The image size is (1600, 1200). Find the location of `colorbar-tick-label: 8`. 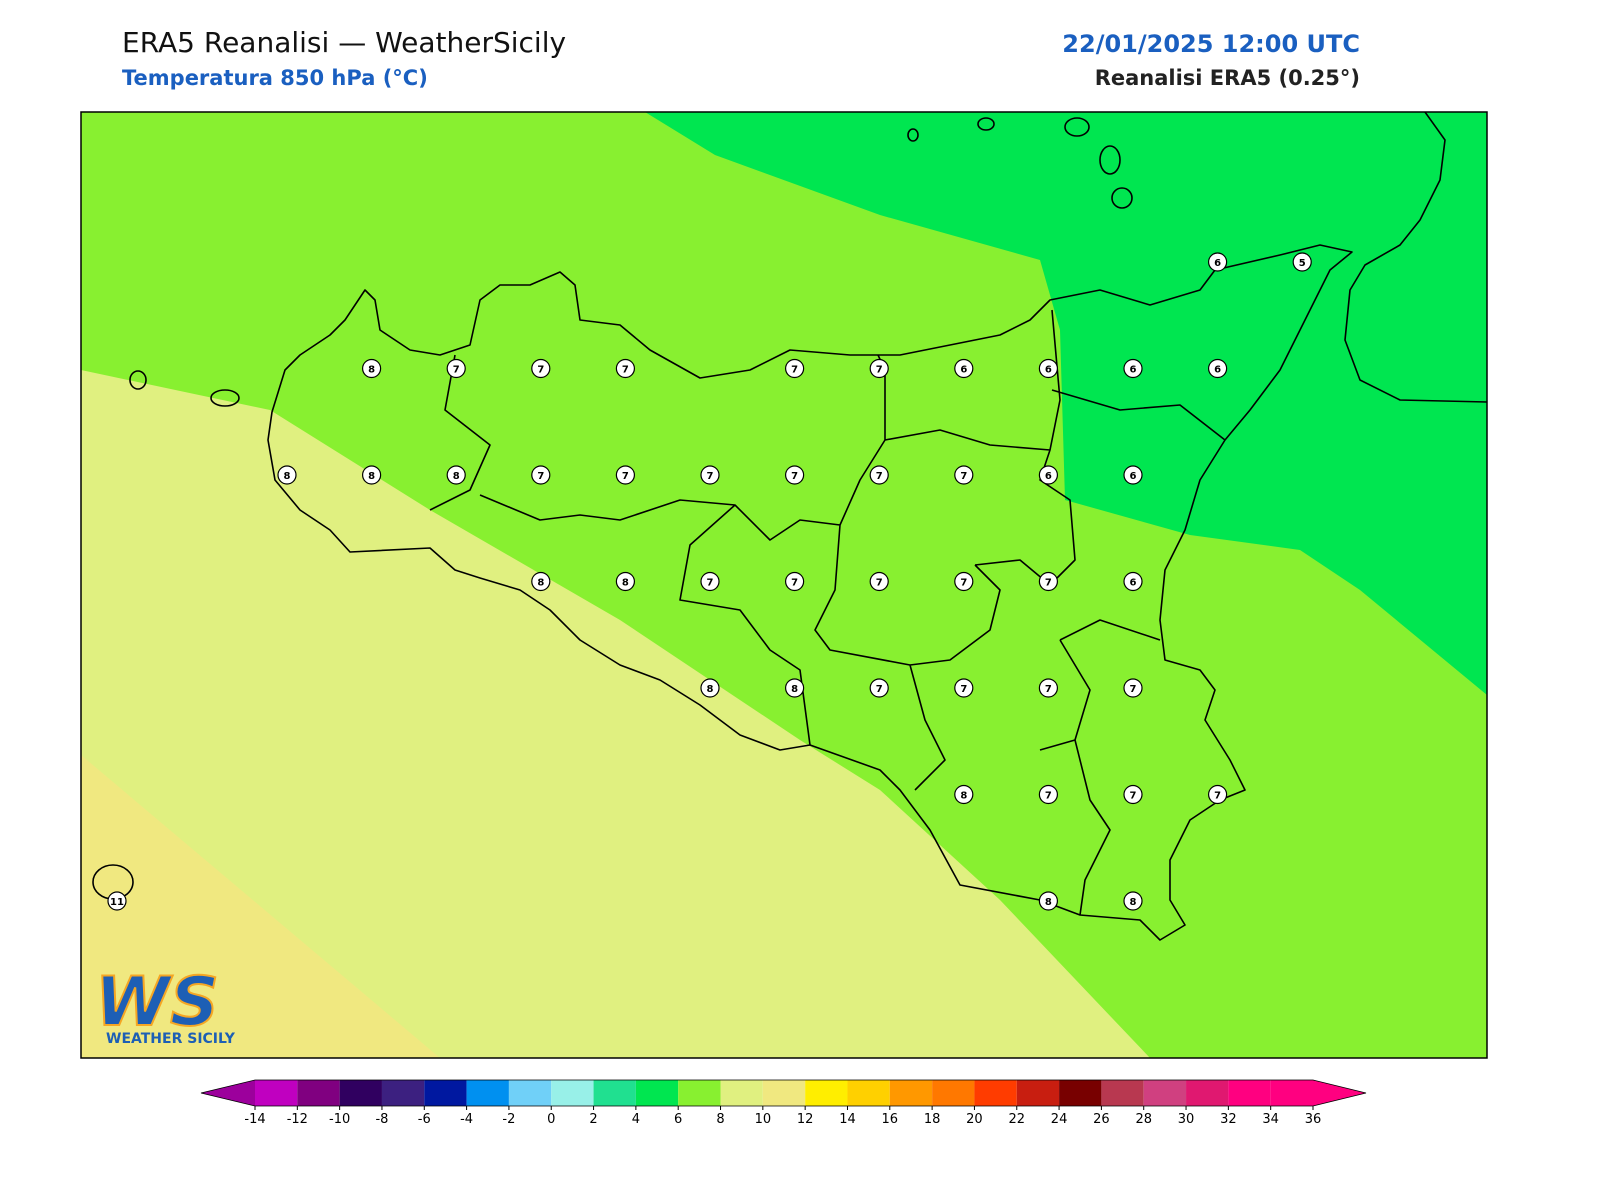

colorbar-tick-label: 8 is located at coordinates (720, 1119).